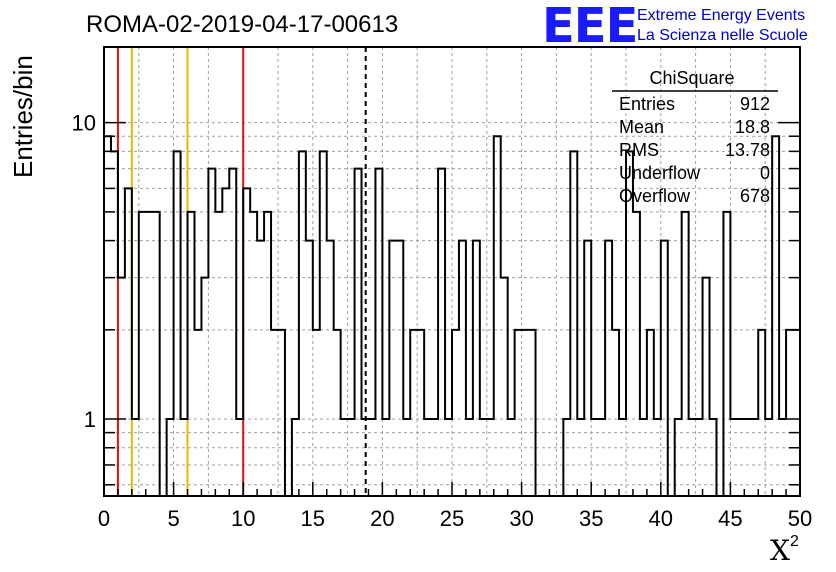 The height and width of the screenshot is (572, 836). I want to click on x-axis-title-base: X, so click(780, 550).